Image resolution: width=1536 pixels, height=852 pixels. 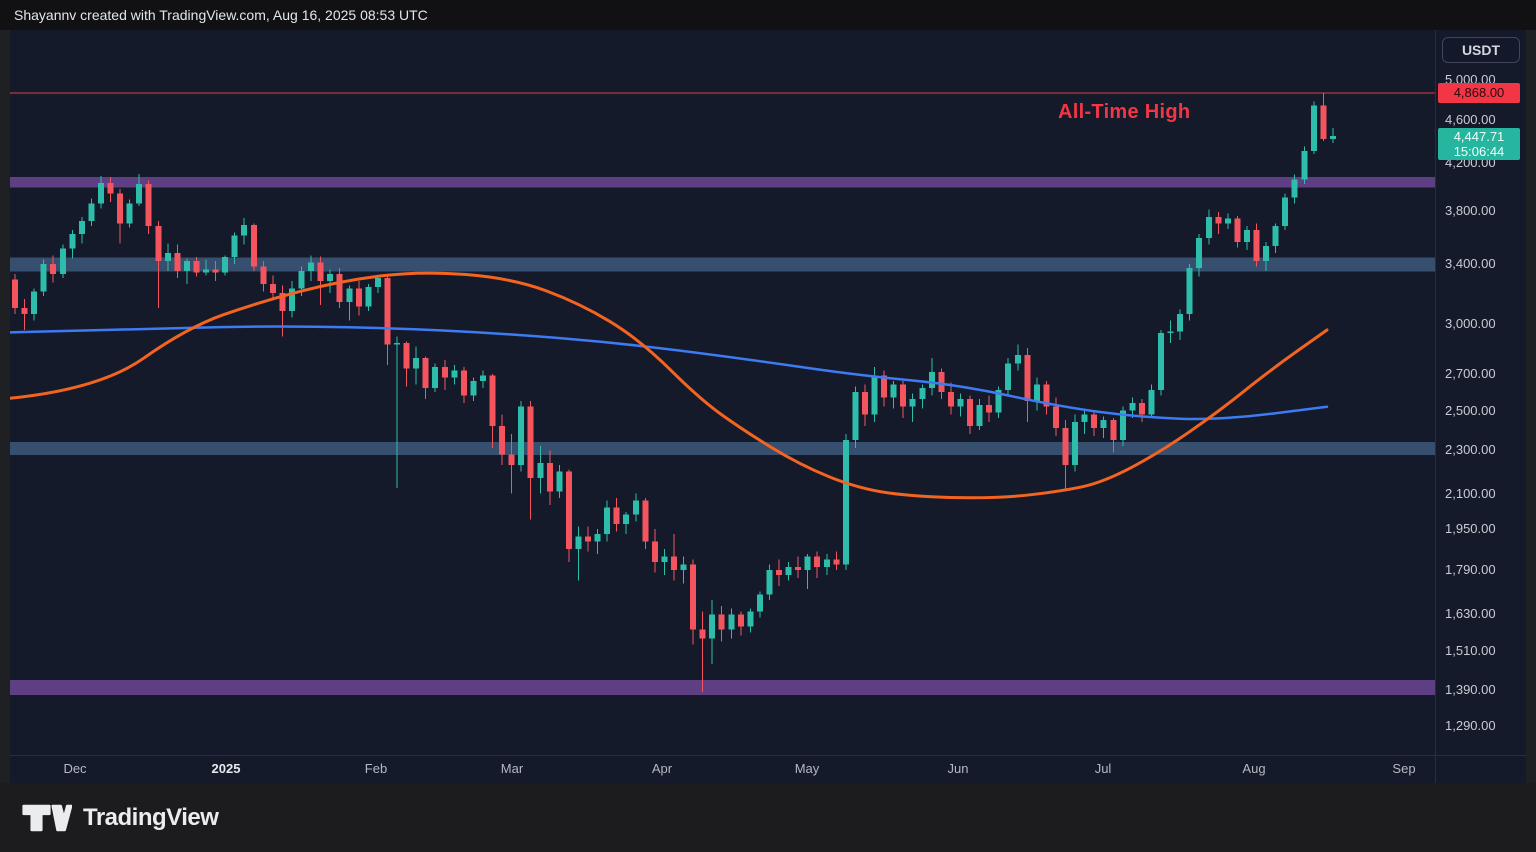 I want to click on price-tick-label: 1,390.00, so click(x=1470, y=690).